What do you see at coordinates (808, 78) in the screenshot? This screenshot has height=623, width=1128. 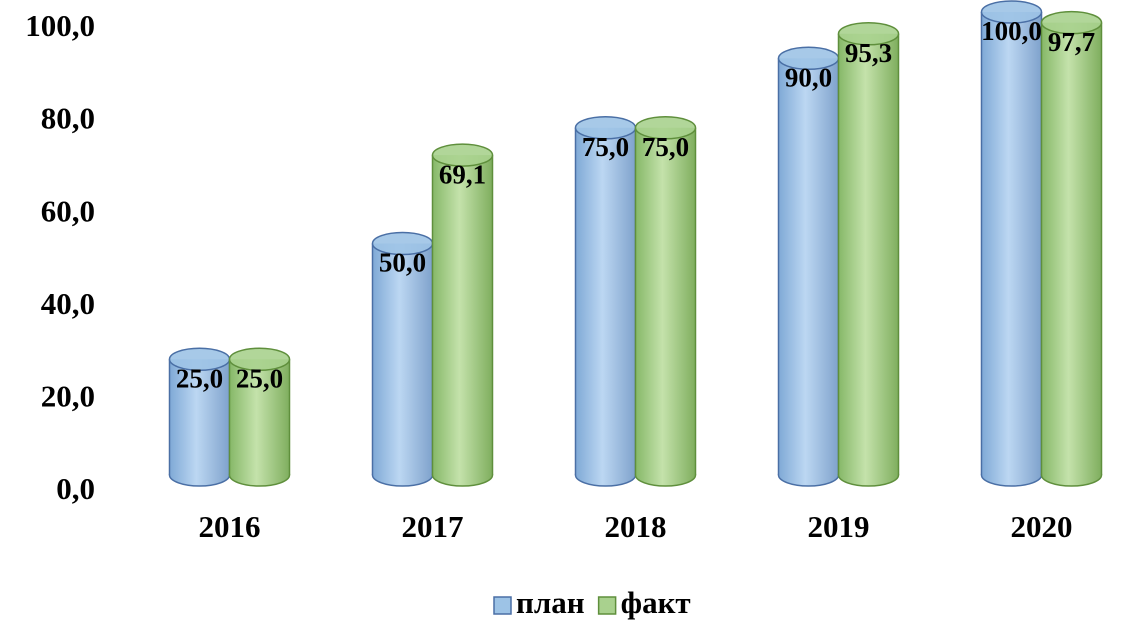 I see `data-label: 90,0` at bounding box center [808, 78].